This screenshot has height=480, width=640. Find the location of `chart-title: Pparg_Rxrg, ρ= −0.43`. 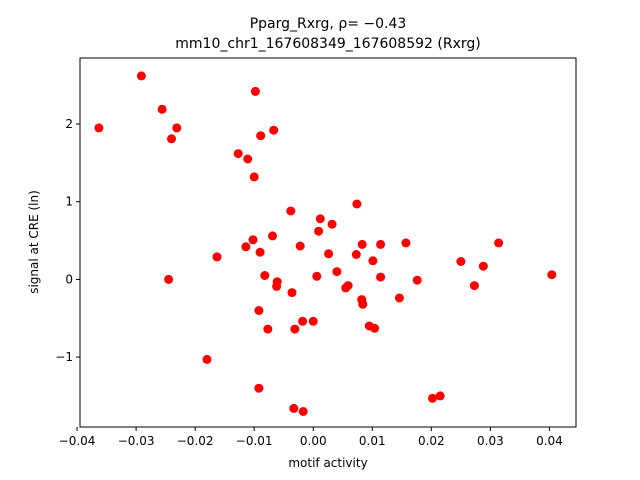

chart-title: Pparg_Rxrg, ρ= −0.43 is located at coordinates (328, 24).